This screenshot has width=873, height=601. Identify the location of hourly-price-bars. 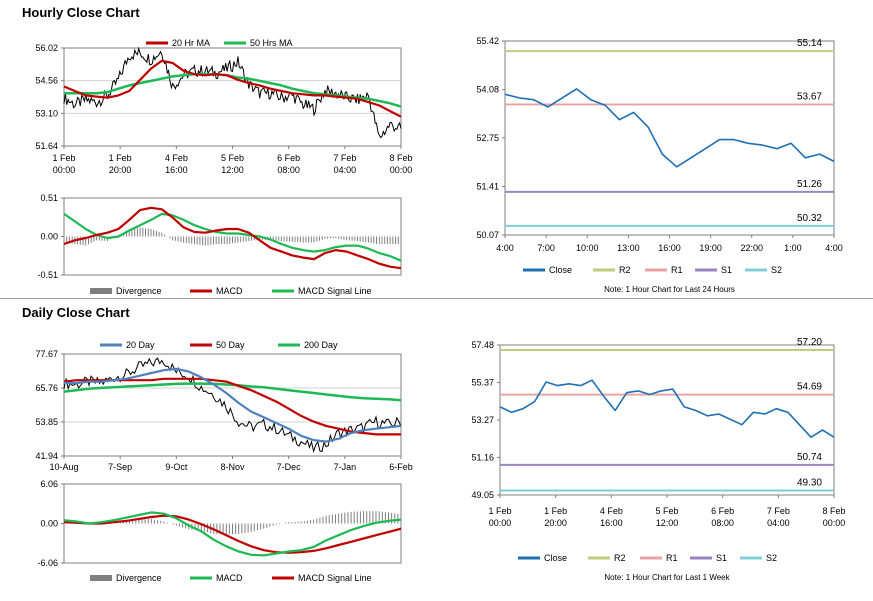
(232, 92).